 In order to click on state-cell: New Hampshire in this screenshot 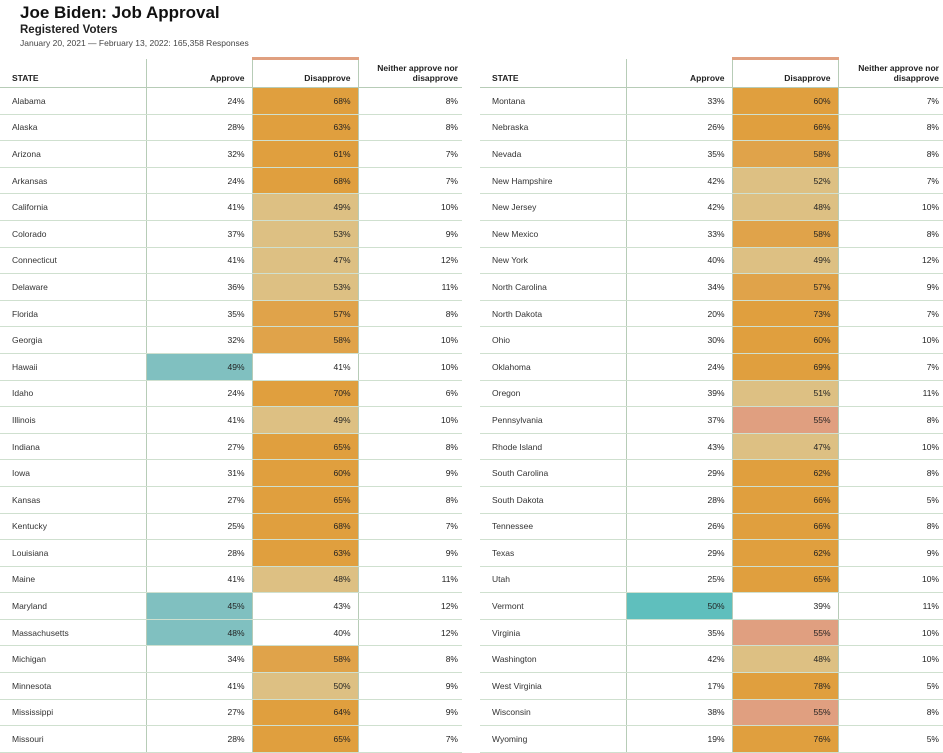, I will do `click(553, 181)`.